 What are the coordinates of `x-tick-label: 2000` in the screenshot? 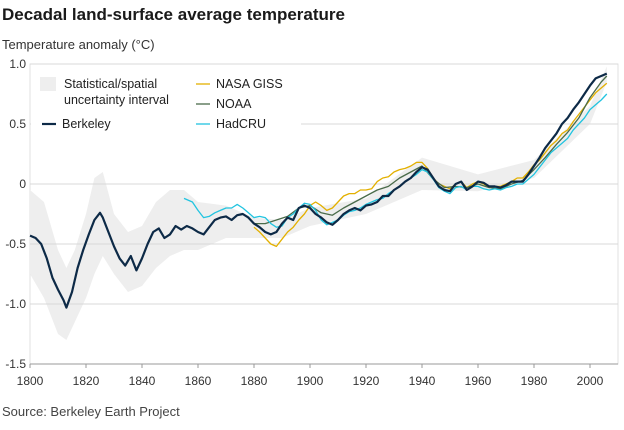 It's located at (590, 381).